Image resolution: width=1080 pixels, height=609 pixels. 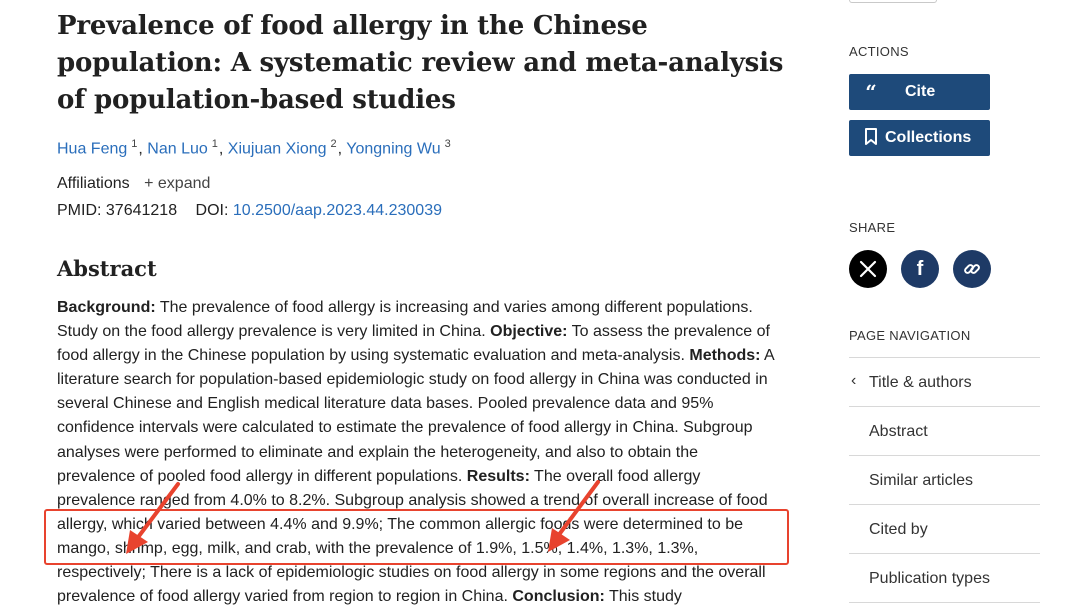 I want to click on actions-label: ACTIONS, so click(x=879, y=51).